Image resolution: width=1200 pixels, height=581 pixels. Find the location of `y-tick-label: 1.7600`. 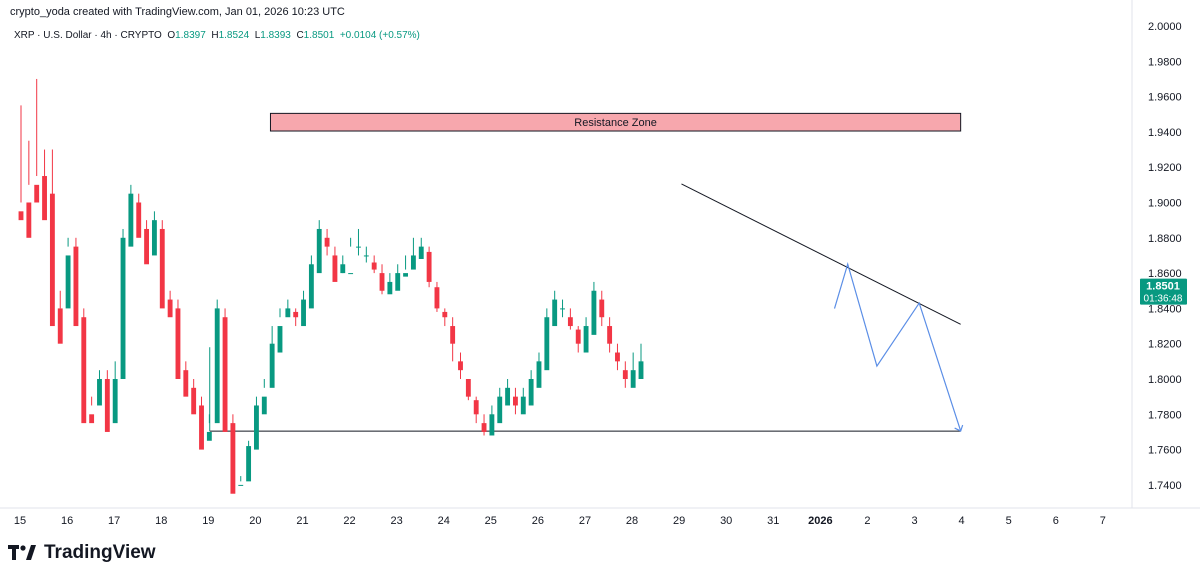

y-tick-label: 1.7600 is located at coordinates (1165, 451).